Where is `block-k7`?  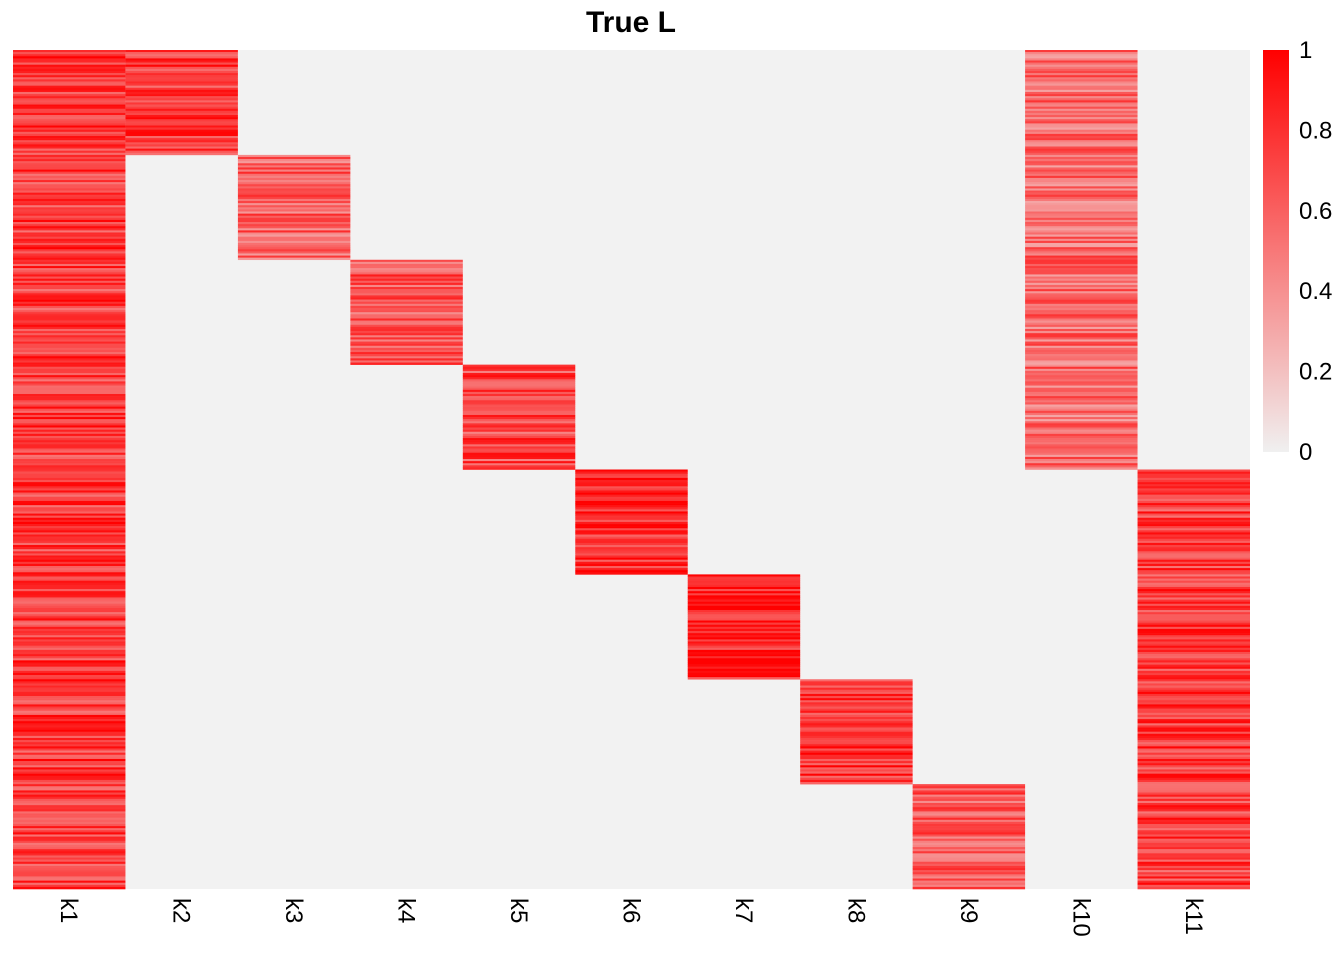
block-k7 is located at coordinates (744, 627).